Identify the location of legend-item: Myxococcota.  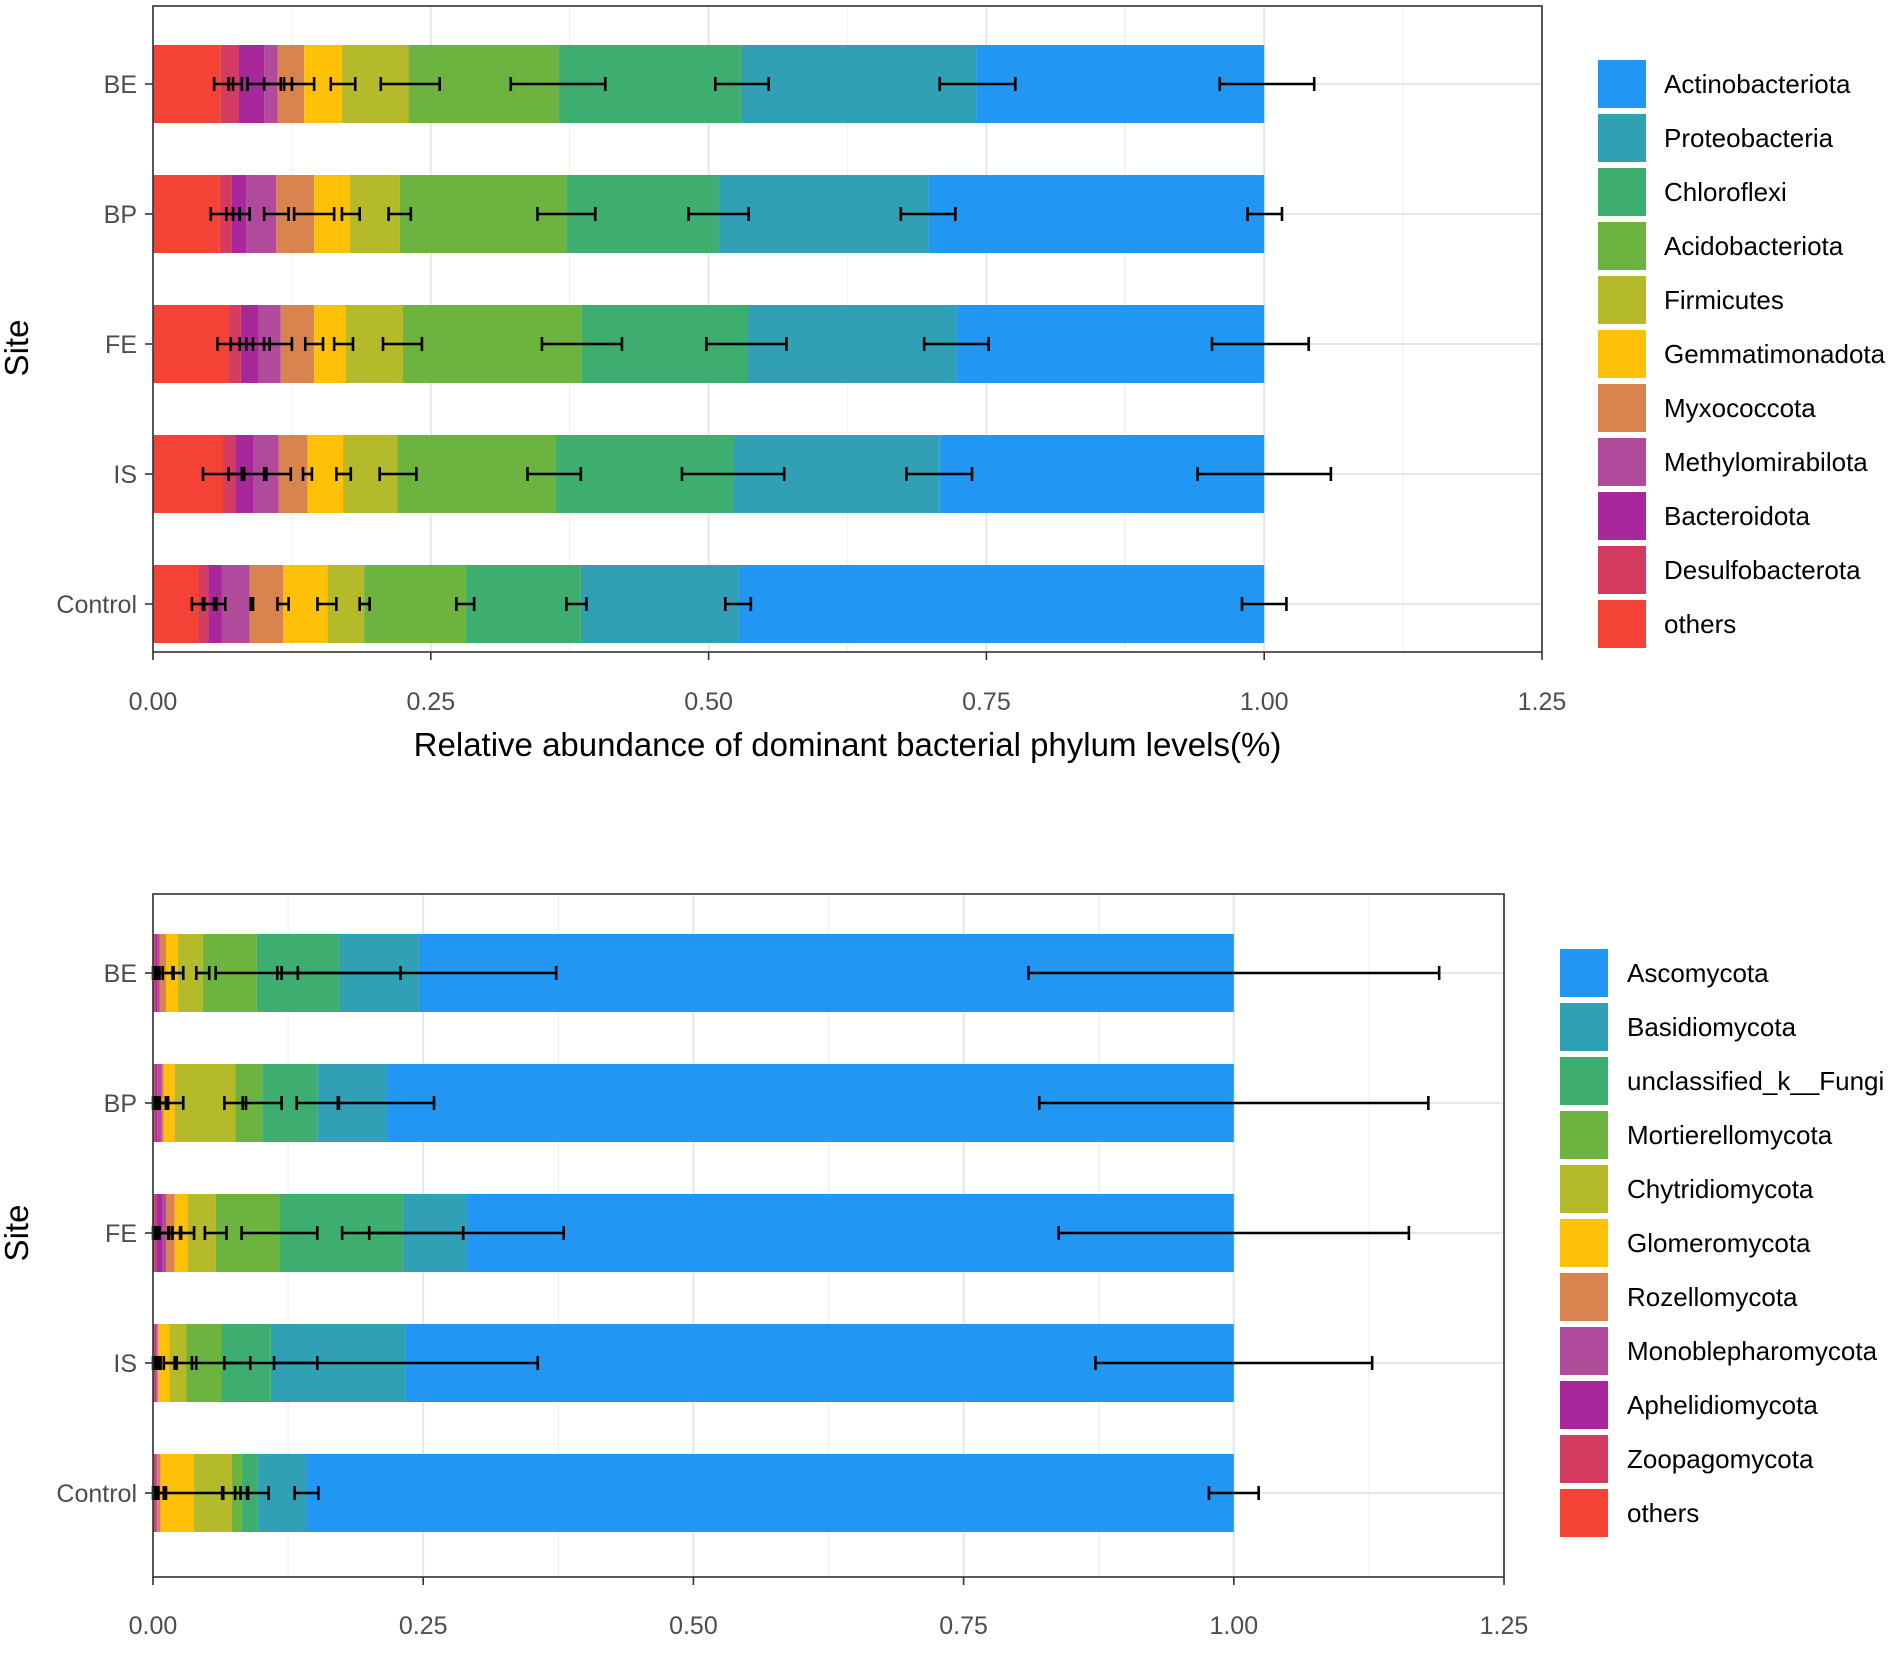
(1707, 408).